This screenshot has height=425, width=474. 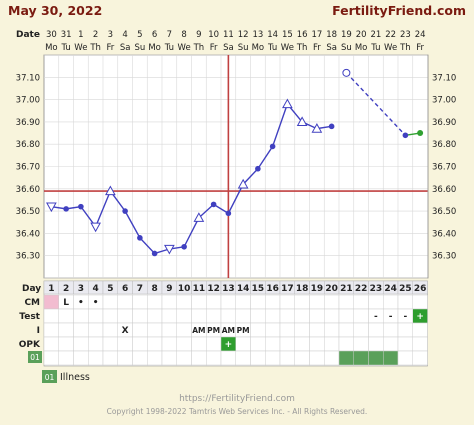 What do you see at coordinates (199, 289) in the screenshot?
I see `day-number: 11` at bounding box center [199, 289].